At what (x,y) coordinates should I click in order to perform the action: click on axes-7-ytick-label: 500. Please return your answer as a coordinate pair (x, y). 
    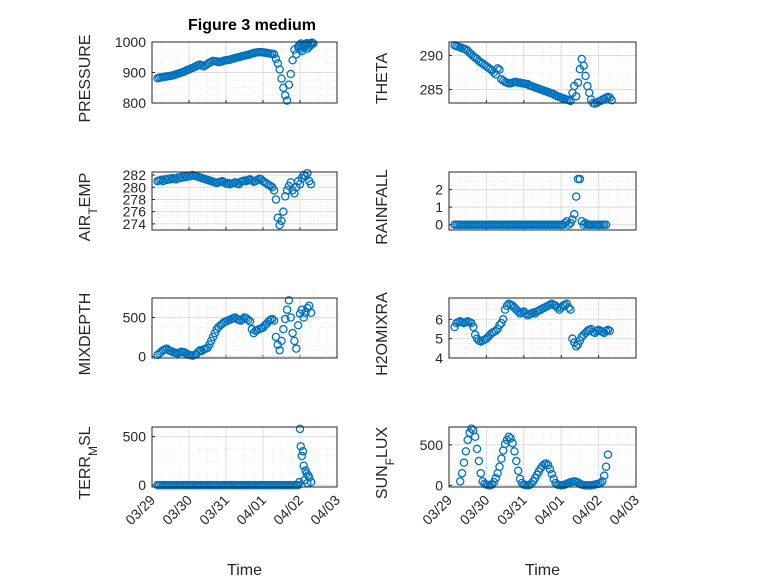
    Looking at the image, I should click on (432, 445).